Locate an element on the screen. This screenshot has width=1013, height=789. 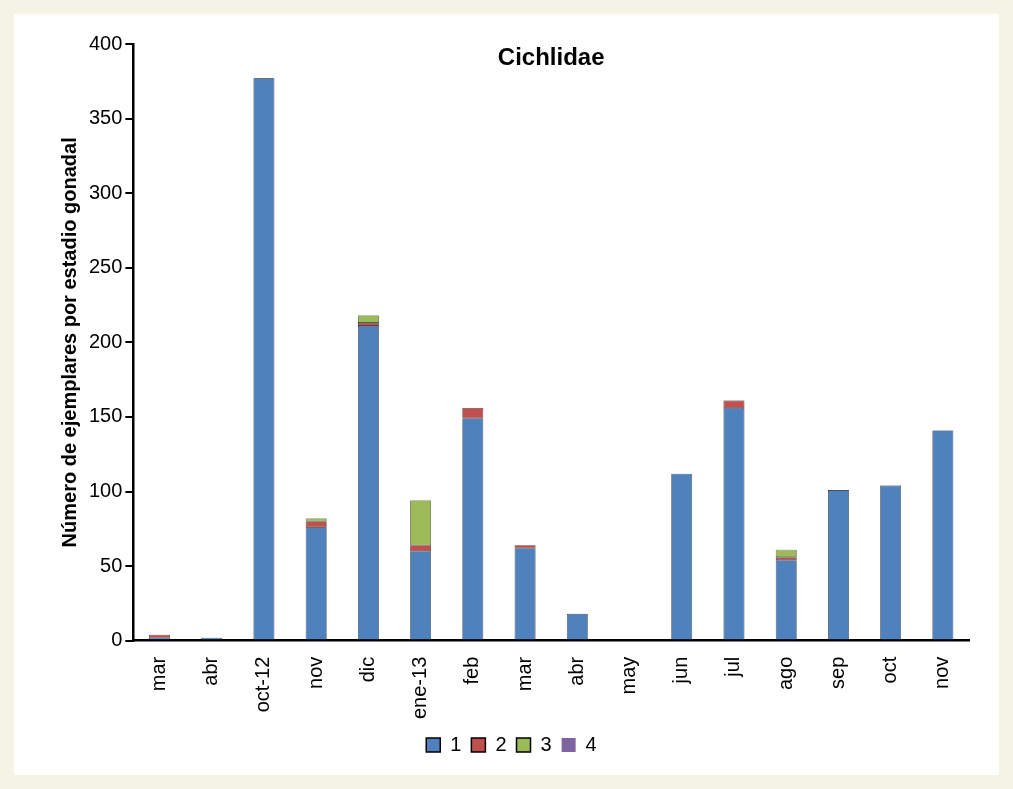
x-tick-label: oct-12 is located at coordinates (262, 684).